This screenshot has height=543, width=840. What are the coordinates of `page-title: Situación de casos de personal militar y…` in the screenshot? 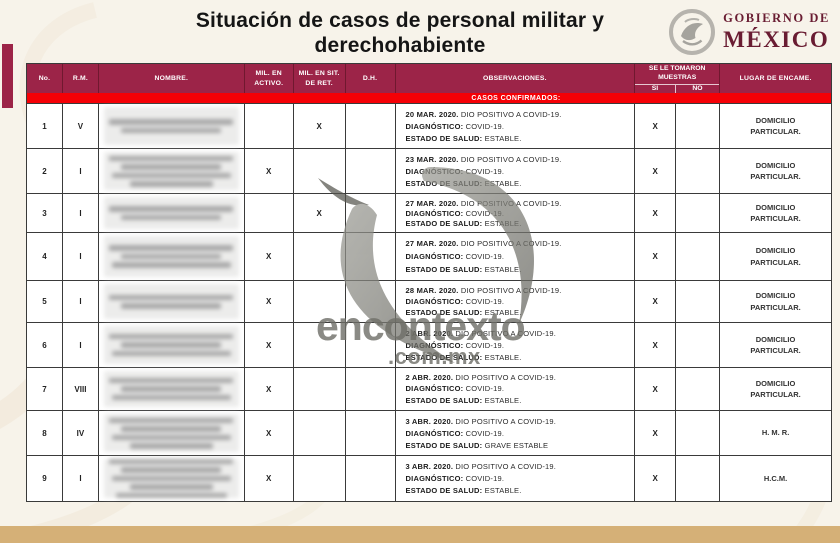 It's located at (400, 34).